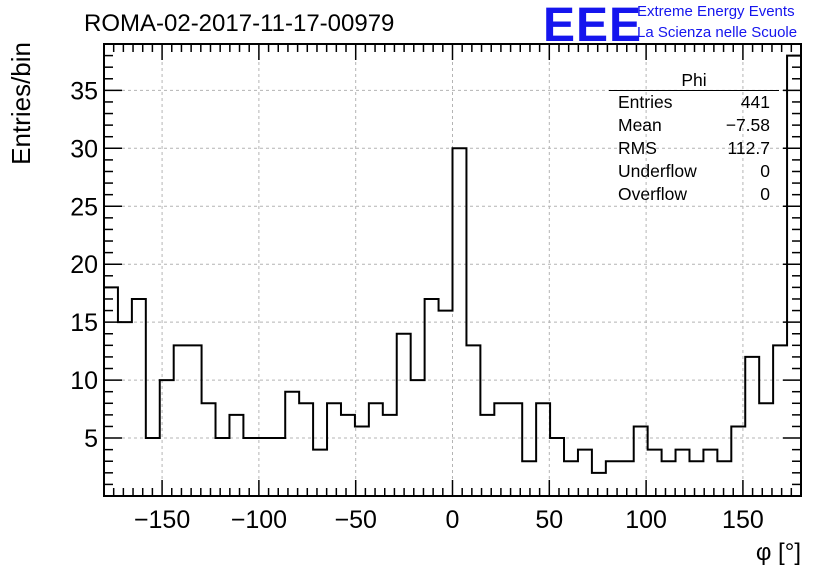  I want to click on y-tick-label: 10, so click(84, 381).